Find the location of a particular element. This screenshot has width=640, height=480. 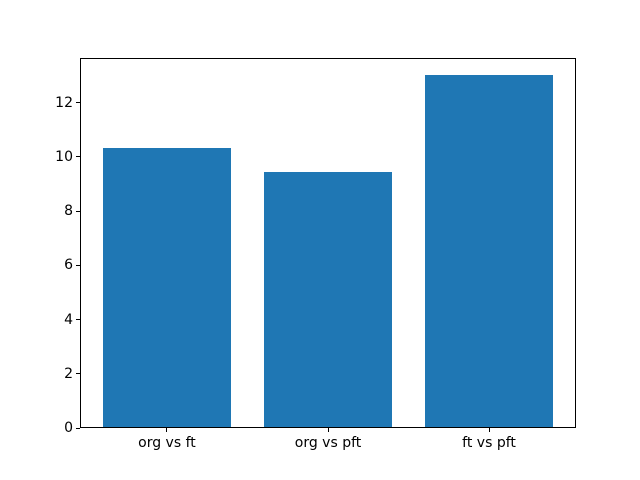

y-tick-label: 0 is located at coordinates (68, 428).